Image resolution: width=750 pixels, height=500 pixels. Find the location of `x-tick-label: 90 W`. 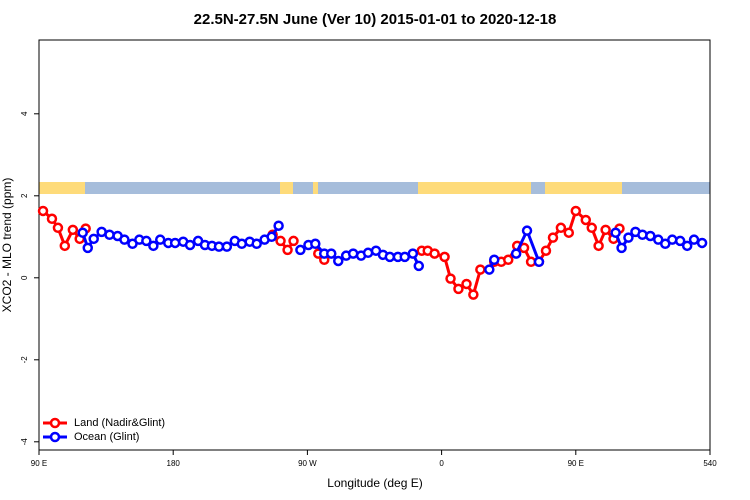

x-tick-label: 90 W is located at coordinates (307, 463).